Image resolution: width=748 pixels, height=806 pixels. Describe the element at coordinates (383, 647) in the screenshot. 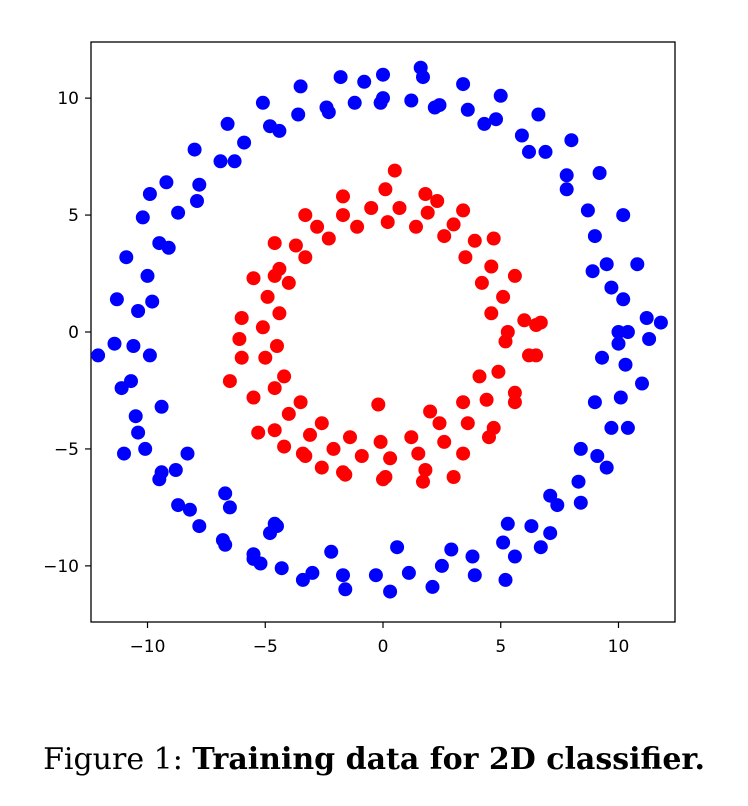

I see `x-tick-label: 0` at that location.